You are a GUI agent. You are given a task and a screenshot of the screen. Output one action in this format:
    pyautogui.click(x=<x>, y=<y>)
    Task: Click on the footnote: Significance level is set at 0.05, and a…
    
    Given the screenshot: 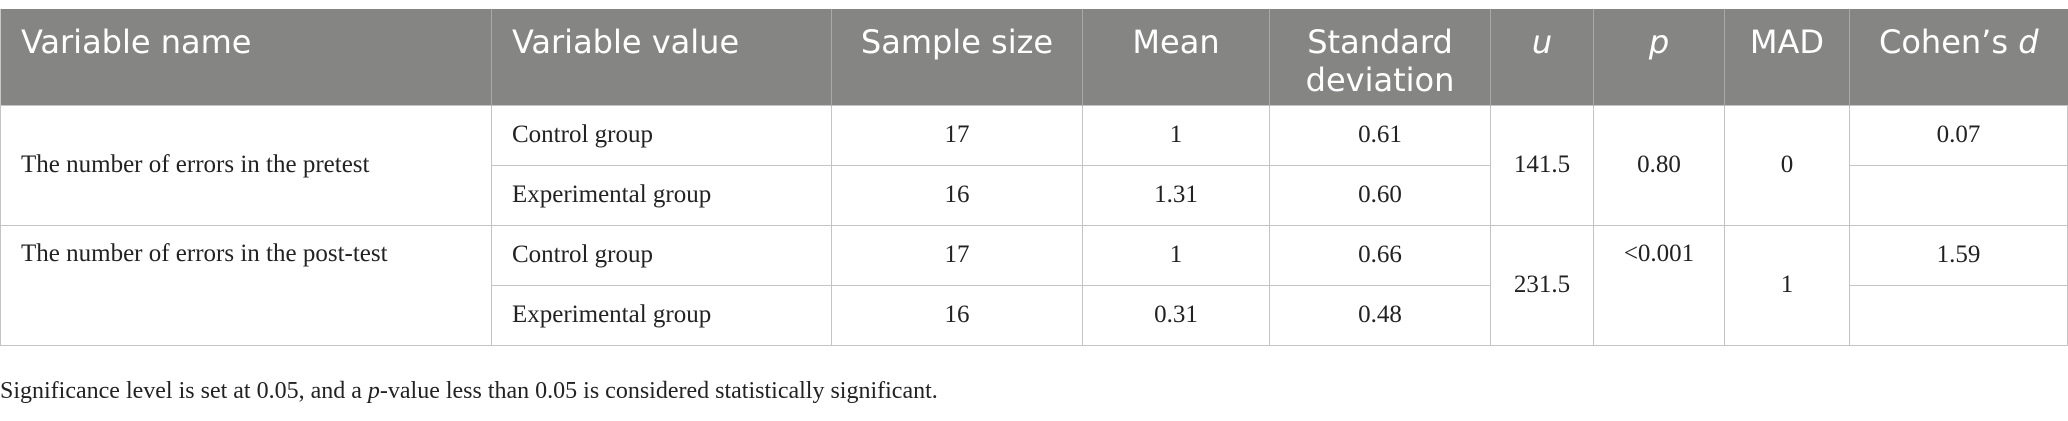 What is the action you would take?
    pyautogui.click(x=469, y=391)
    